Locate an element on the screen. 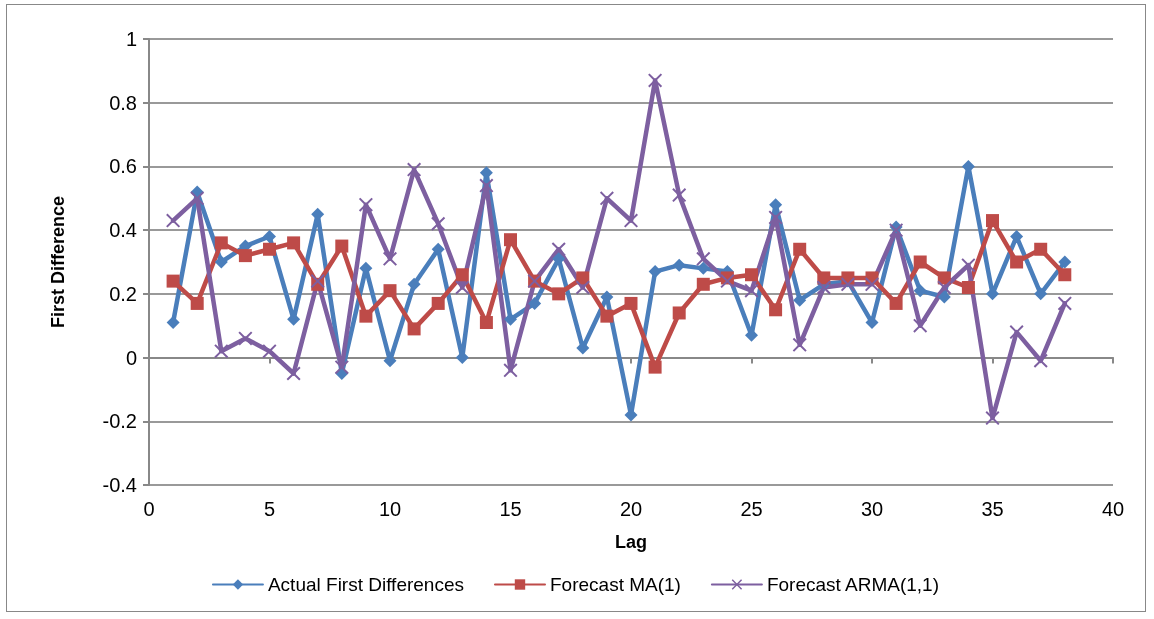 This screenshot has height=619, width=1154. legend-label: Actual First Differences is located at coordinates (366, 584).